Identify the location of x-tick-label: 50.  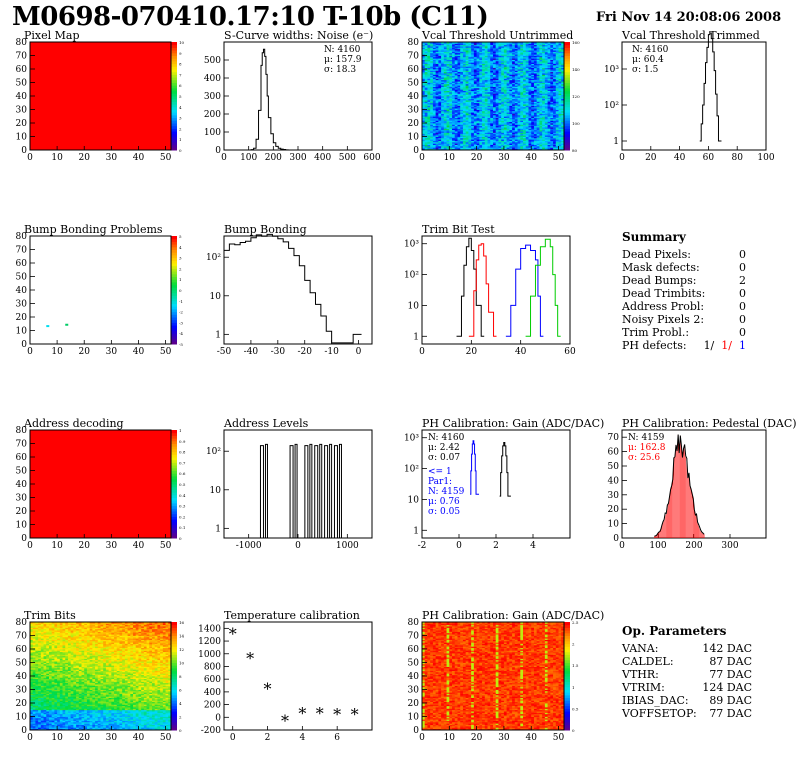
(559, 158).